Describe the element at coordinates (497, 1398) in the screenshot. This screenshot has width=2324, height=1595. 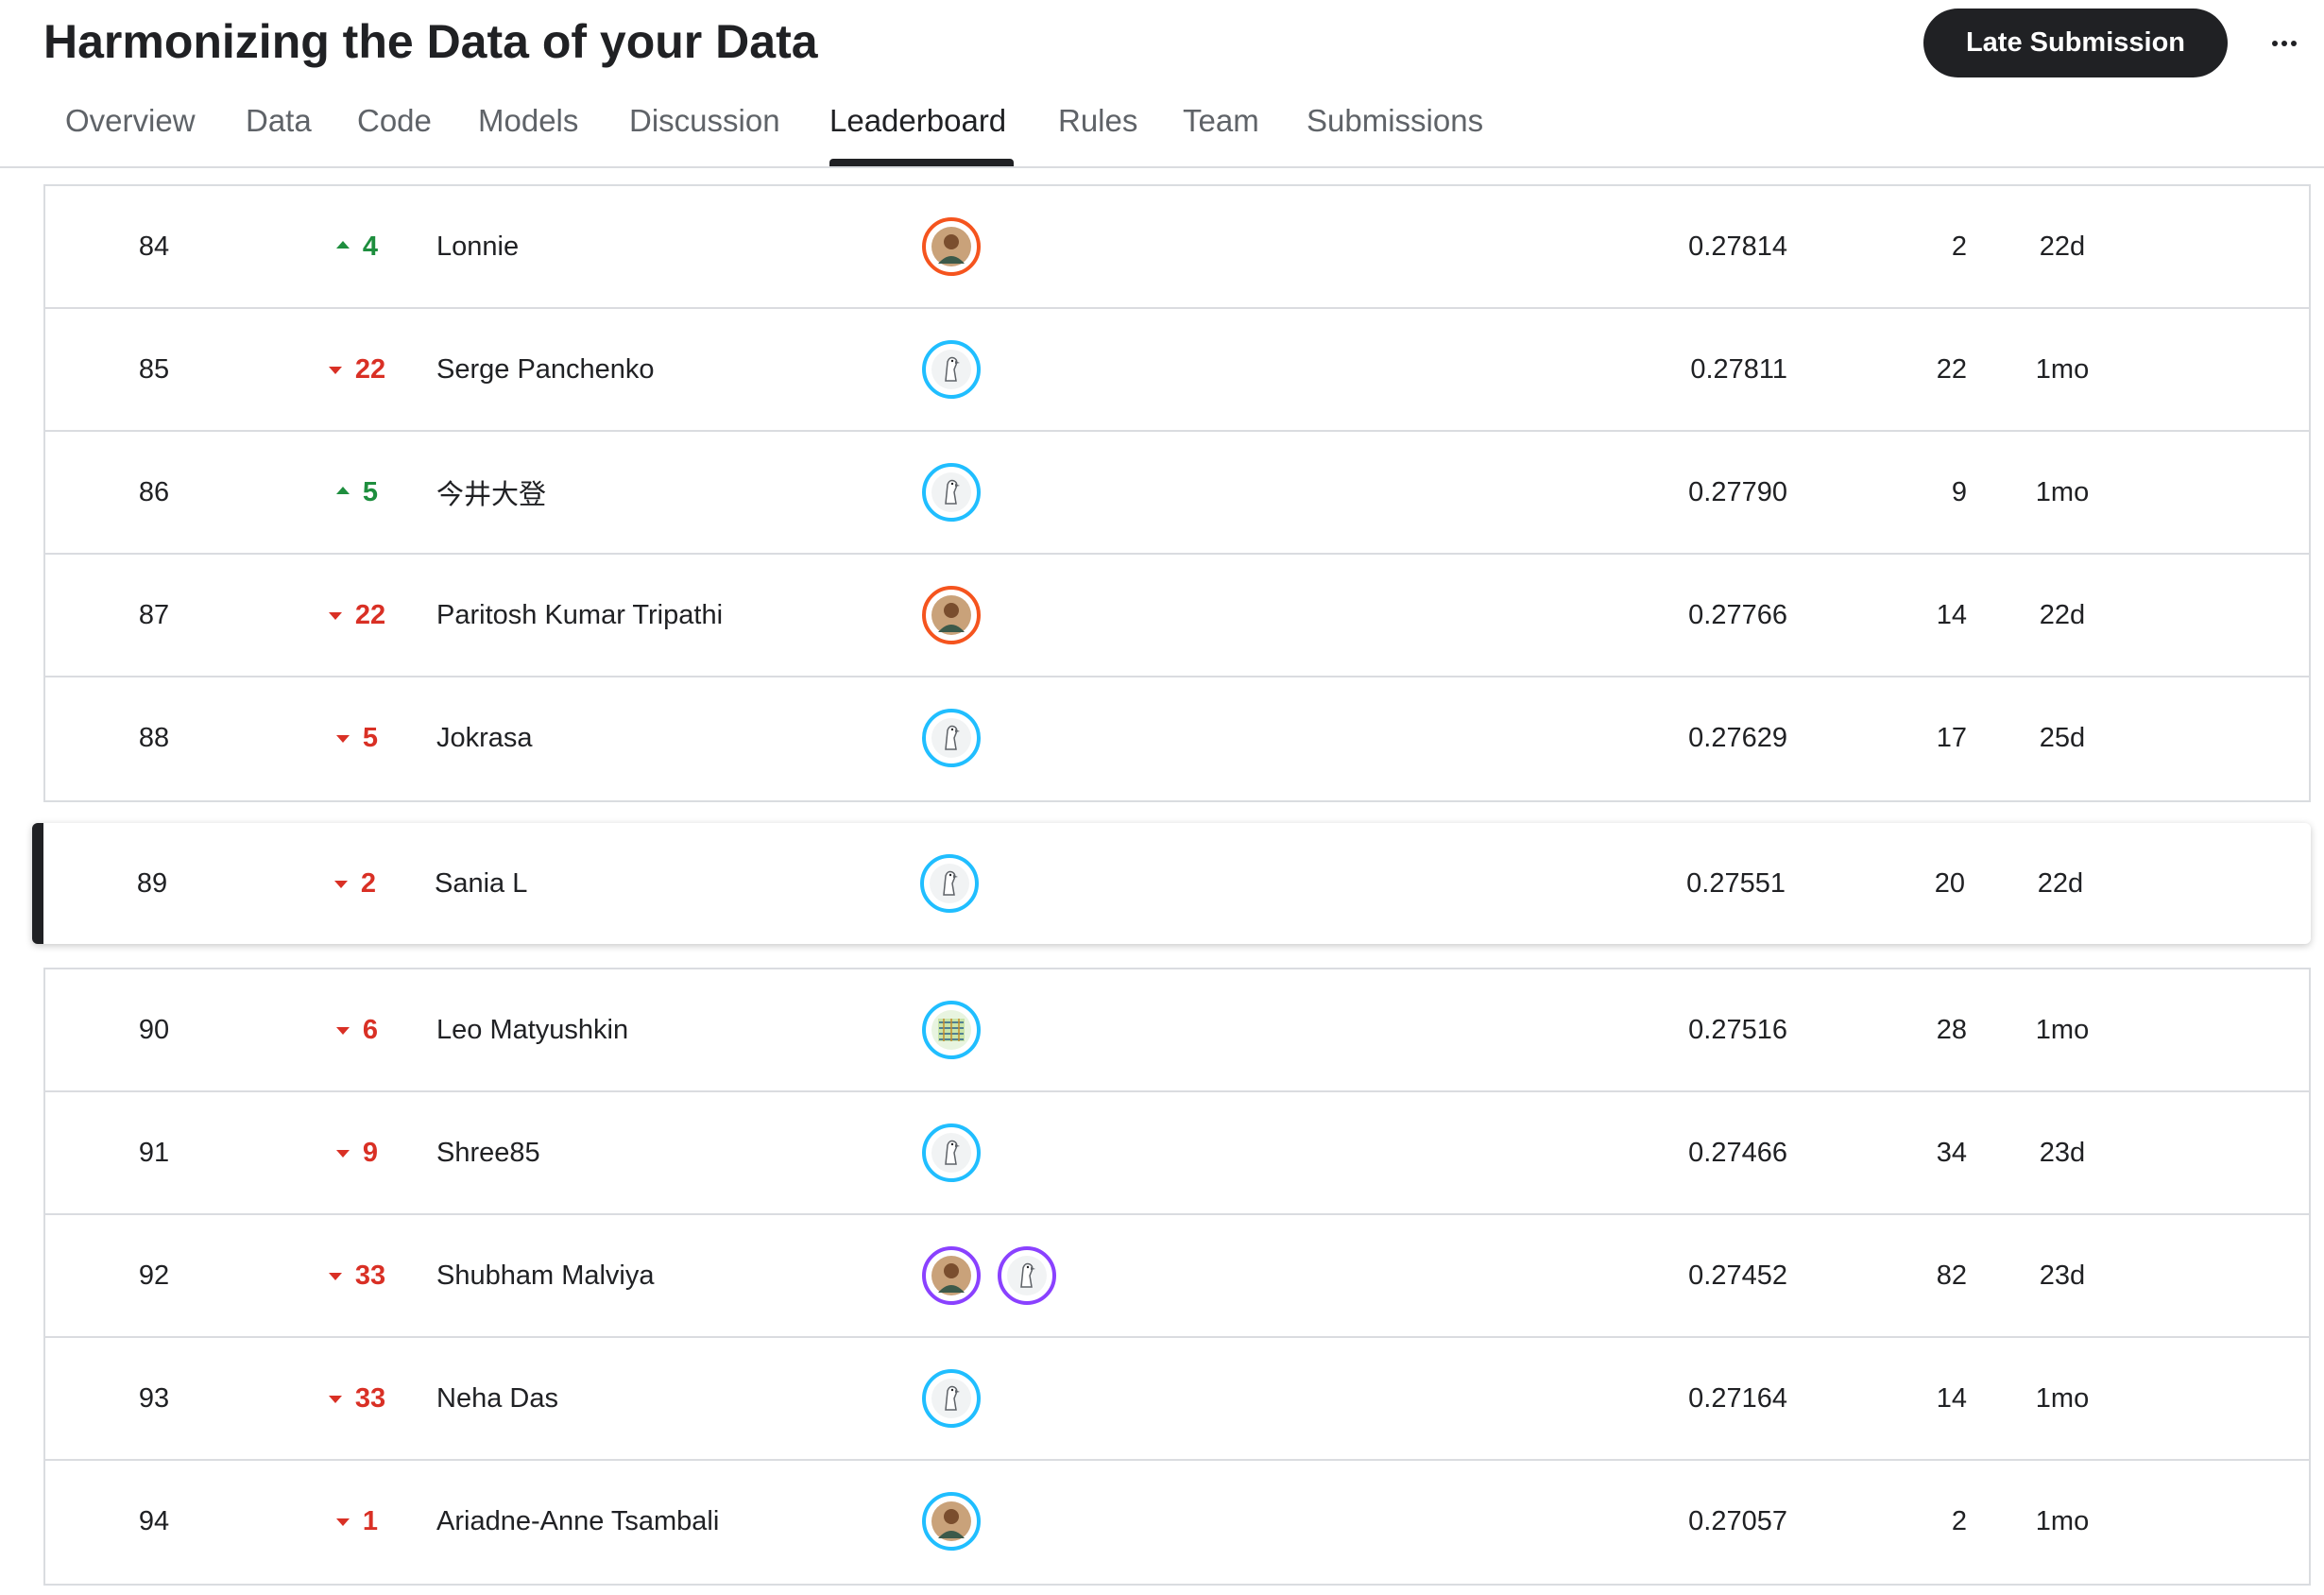
I see `team-name-cell: Neha Das` at that location.